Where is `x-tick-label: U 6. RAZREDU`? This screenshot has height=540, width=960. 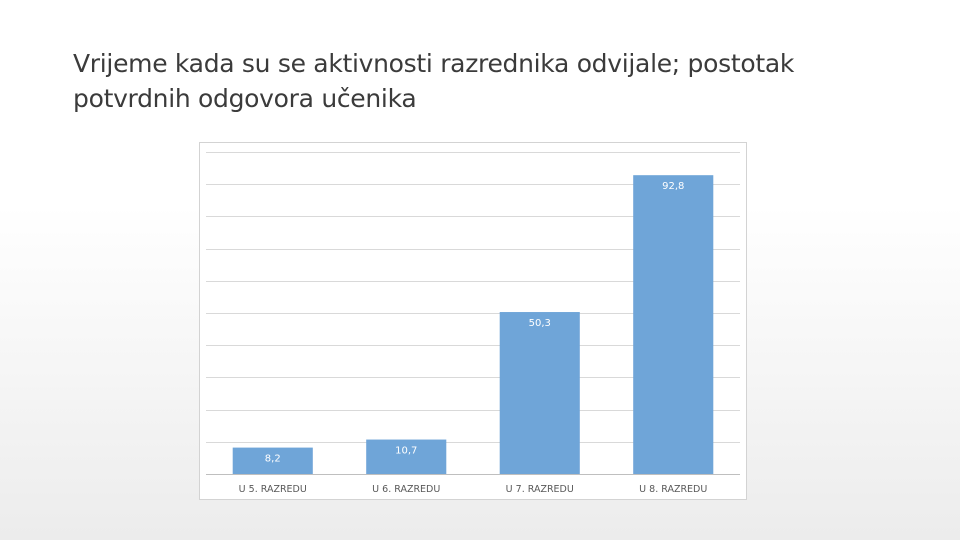
x-tick-label: U 6. RAZREDU is located at coordinates (406, 489).